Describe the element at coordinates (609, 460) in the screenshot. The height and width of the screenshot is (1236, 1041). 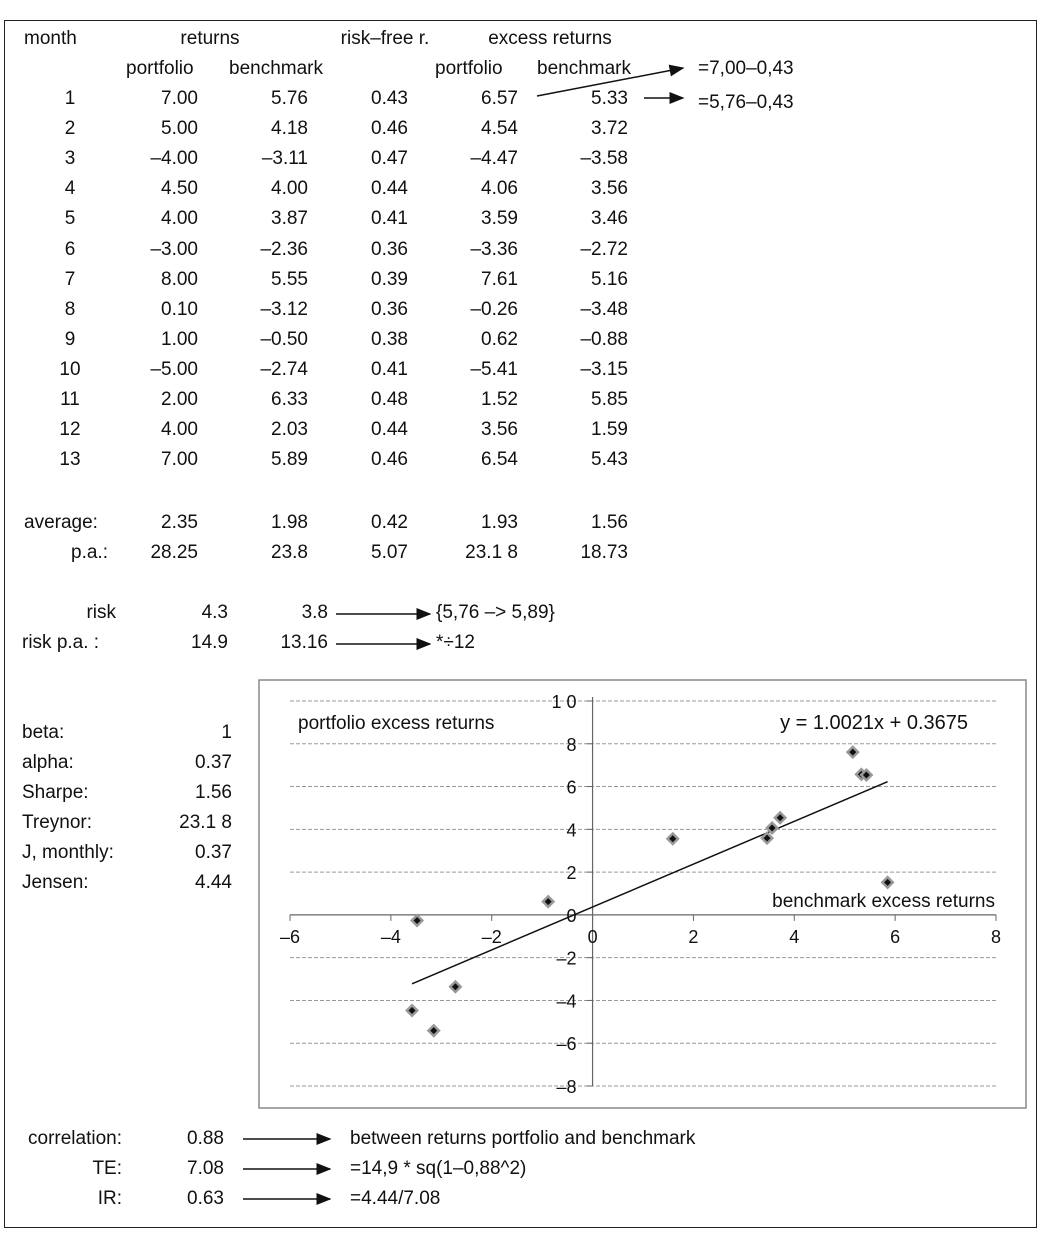
I see `cell-excess-benchmark: 5.43` at that location.